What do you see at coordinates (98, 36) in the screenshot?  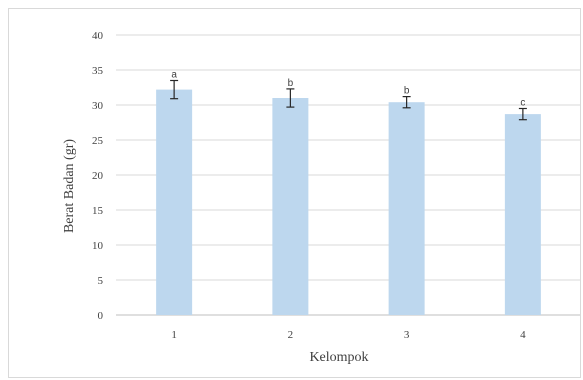 I see `y-tick-label: 40` at bounding box center [98, 36].